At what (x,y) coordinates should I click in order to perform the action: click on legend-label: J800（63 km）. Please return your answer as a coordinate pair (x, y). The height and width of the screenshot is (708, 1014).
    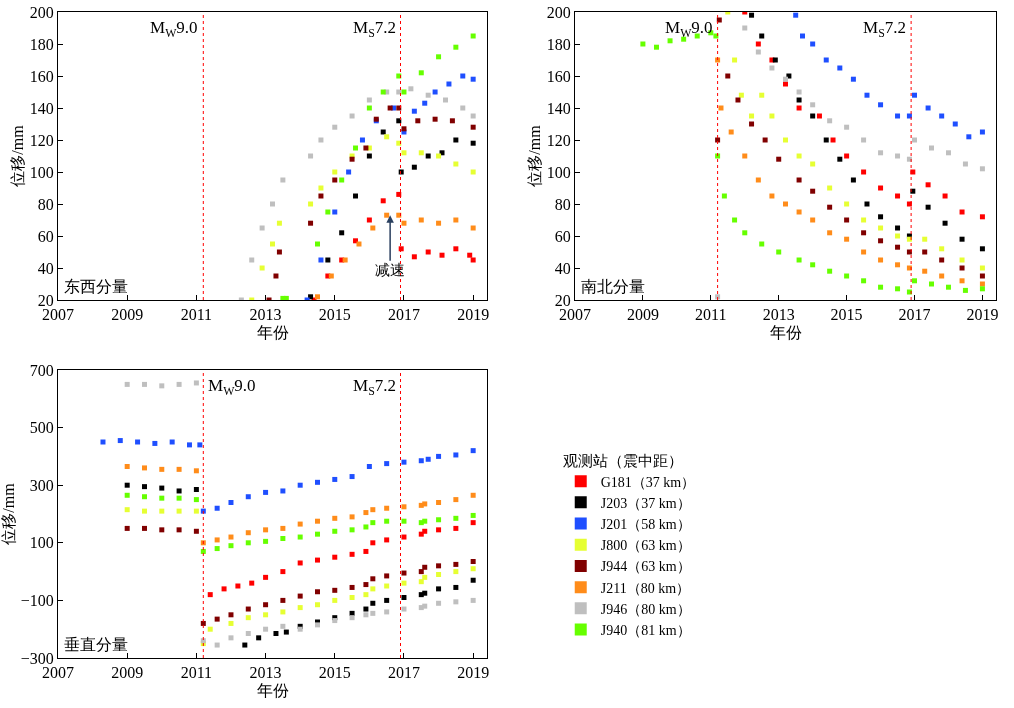
    Looking at the image, I should click on (645, 546).